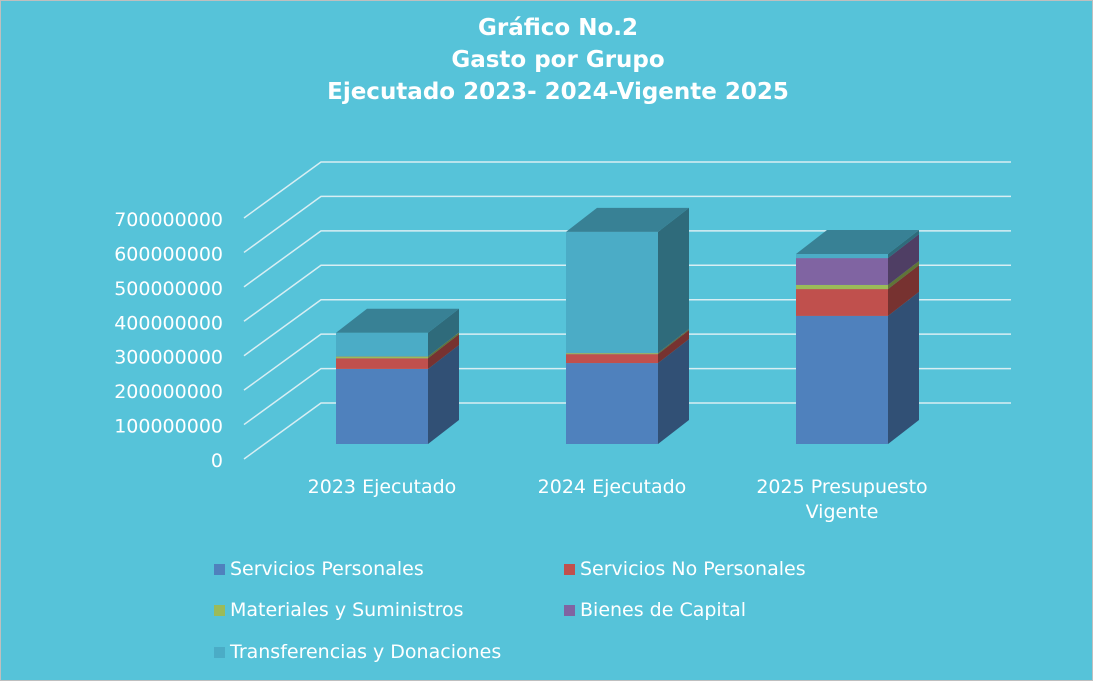 The height and width of the screenshot is (681, 1093). What do you see at coordinates (168, 323) in the screenshot?
I see `y-tick-label: 400000000` at bounding box center [168, 323].